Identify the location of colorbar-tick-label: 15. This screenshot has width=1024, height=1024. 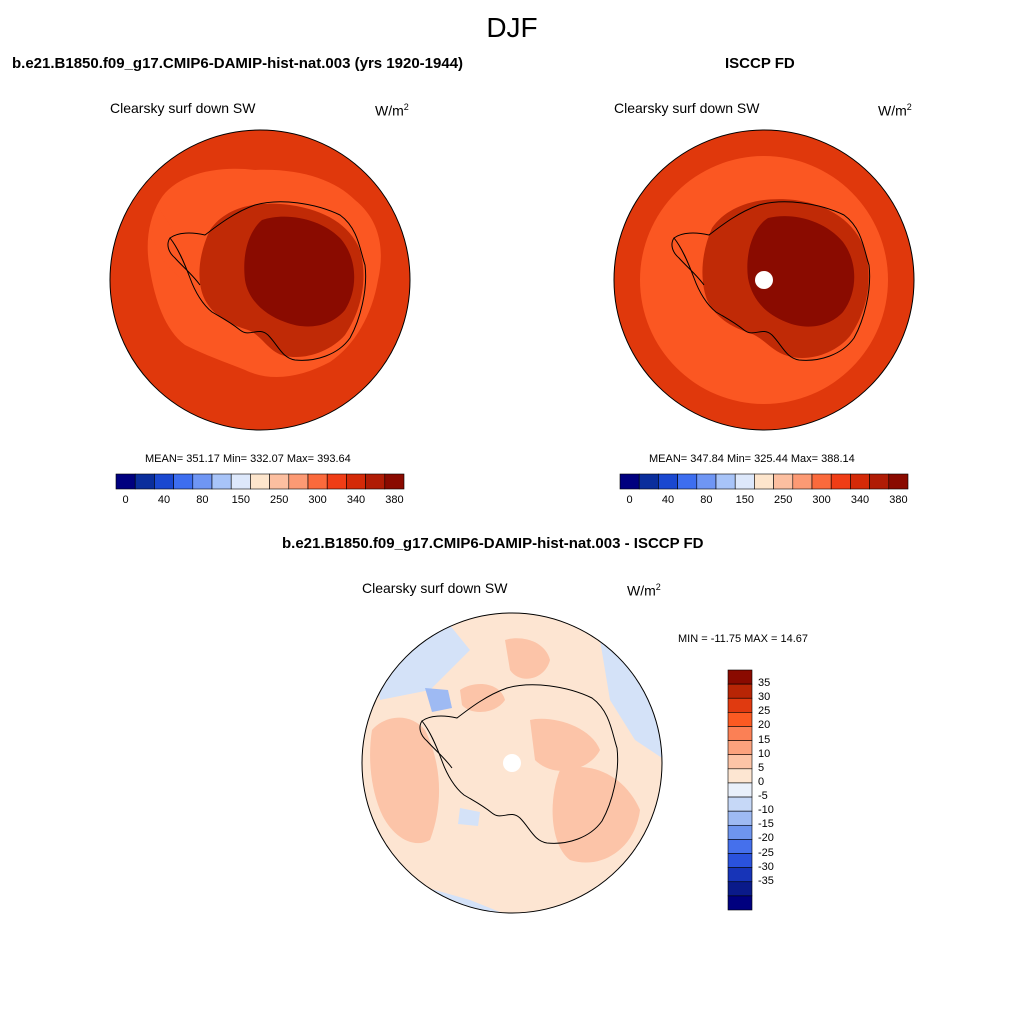
(764, 739).